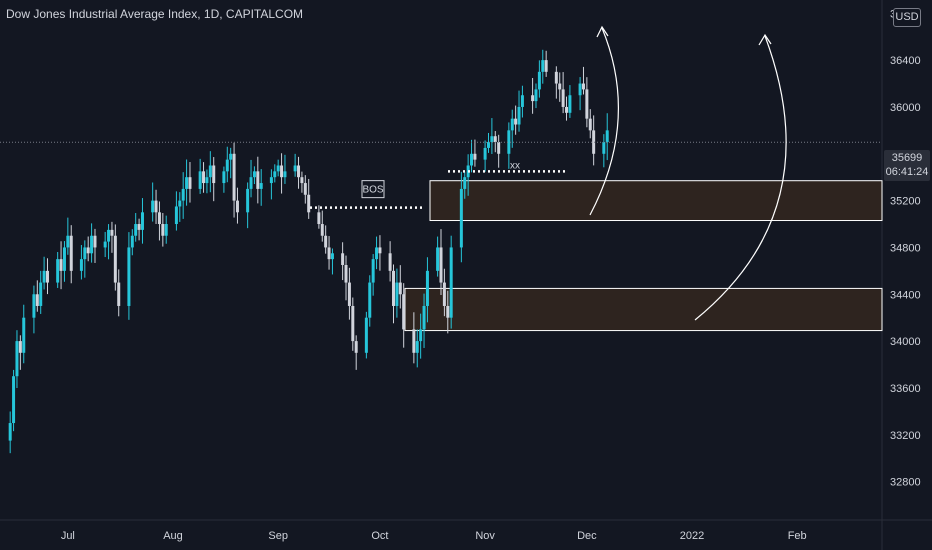  I want to click on x-tick-label: 2022, so click(692, 536).